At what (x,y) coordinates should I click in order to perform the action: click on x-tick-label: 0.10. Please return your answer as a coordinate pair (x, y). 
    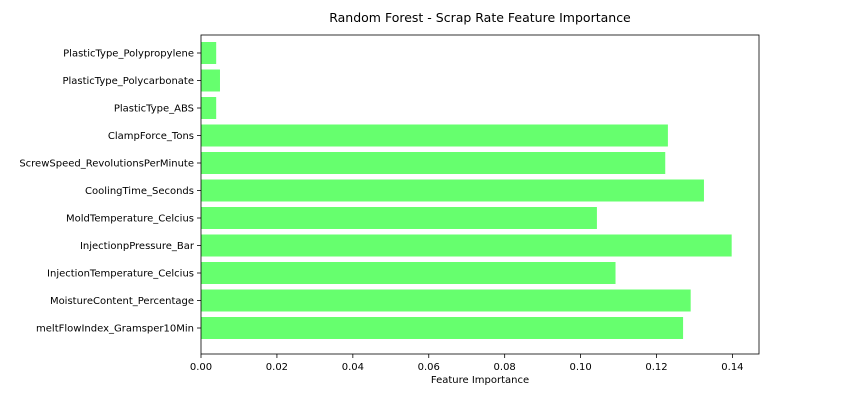
    Looking at the image, I should click on (580, 367).